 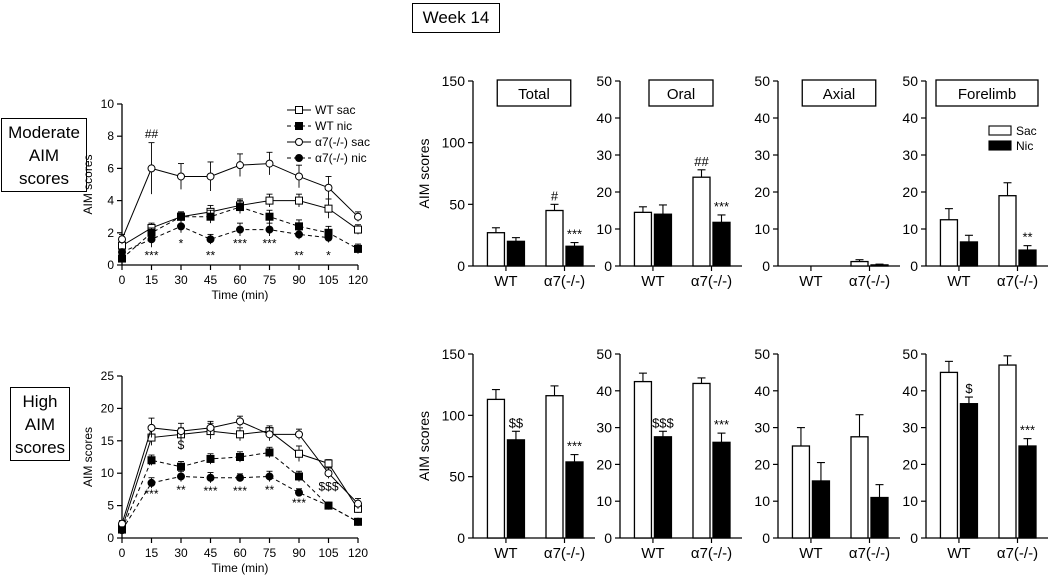 What do you see at coordinates (505, 553) in the screenshot?
I see `high-total-x-tick-label: WT` at bounding box center [505, 553].